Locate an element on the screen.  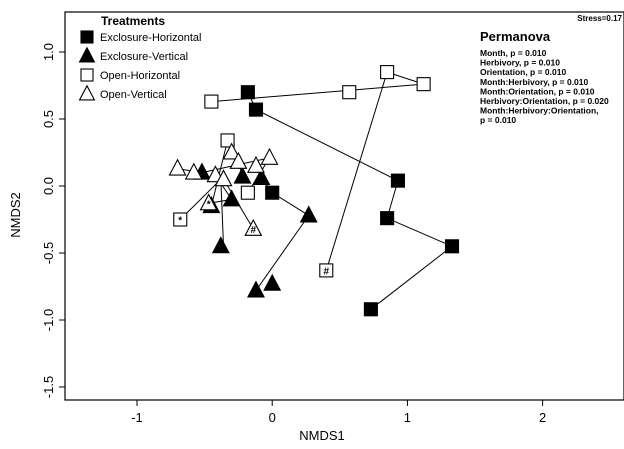
y-tick-label: -1.0 is located at coordinates (48, 320).